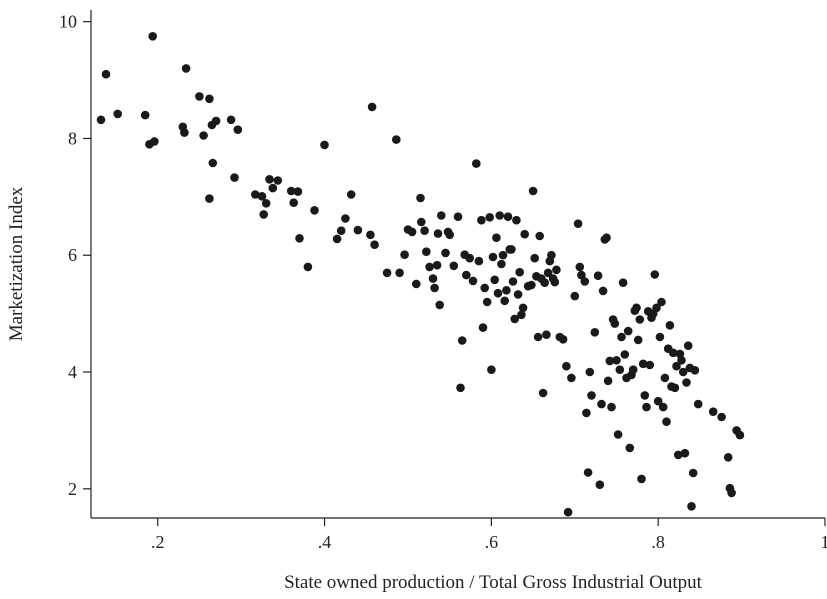 This screenshot has width=827, height=599. Describe the element at coordinates (16, 263) in the screenshot. I see `y-axis-title: Marketization Index` at that location.